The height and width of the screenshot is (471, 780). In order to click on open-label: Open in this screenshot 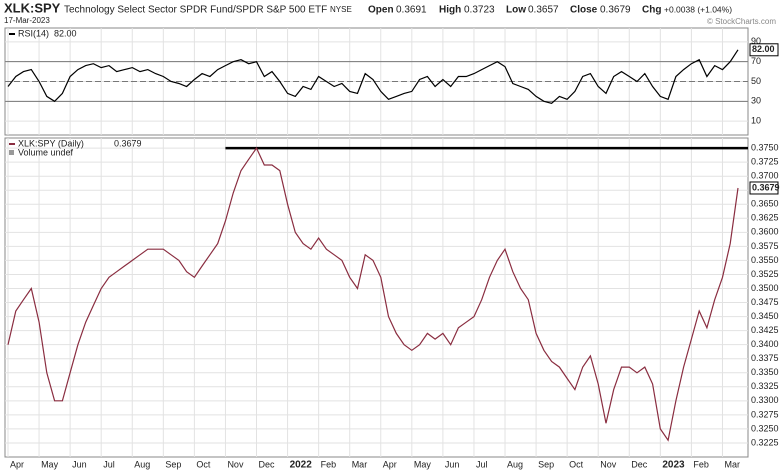, I will do `click(381, 10)`.